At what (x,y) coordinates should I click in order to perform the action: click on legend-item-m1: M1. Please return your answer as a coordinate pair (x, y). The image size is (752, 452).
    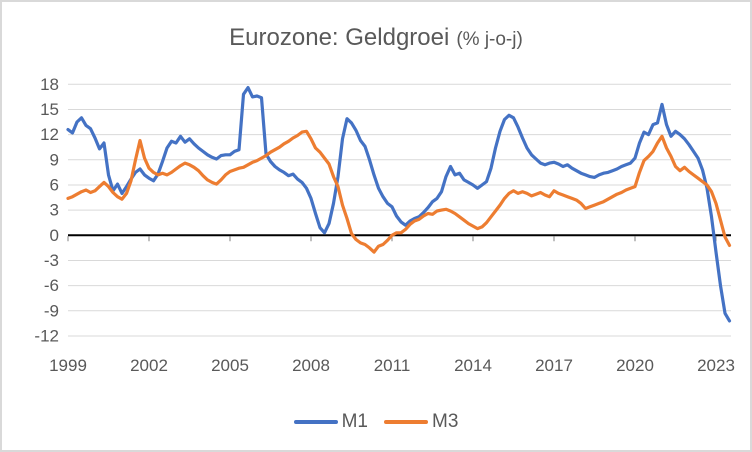
    Looking at the image, I should click on (330, 422).